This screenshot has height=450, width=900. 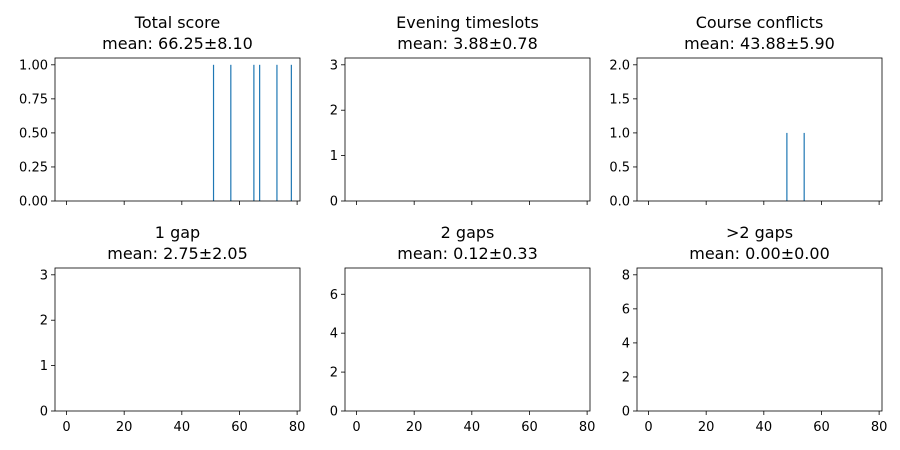 I want to click on subplot-subtitle: mean: 66.25±8.10, so click(x=177, y=43).